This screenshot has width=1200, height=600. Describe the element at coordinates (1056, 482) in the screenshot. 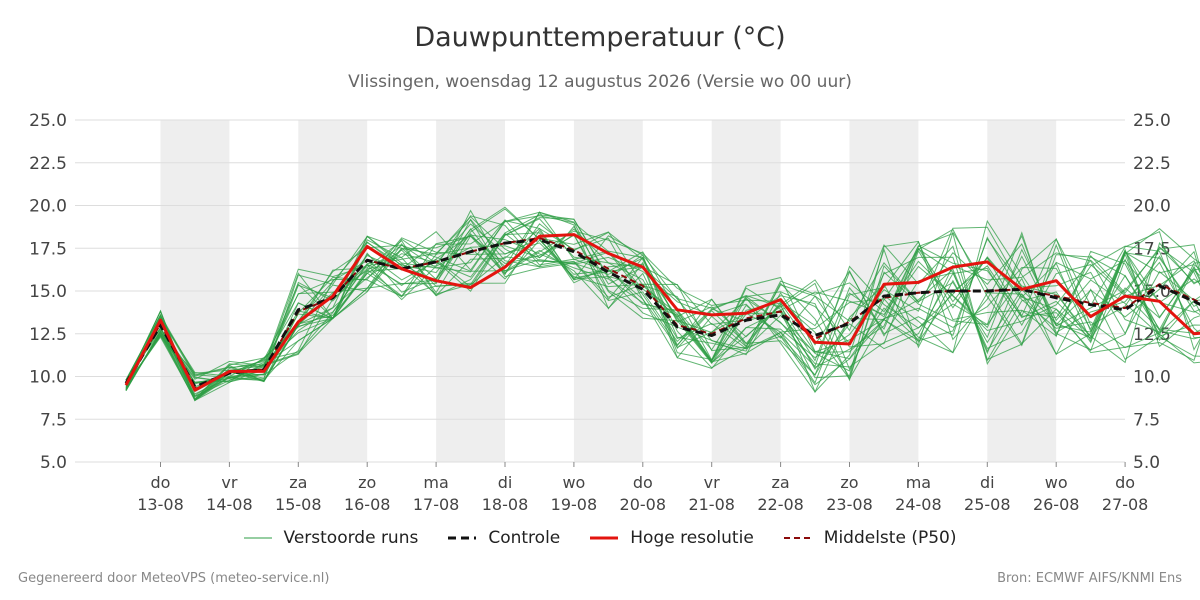

I see `x-tick-day-13: wo` at that location.